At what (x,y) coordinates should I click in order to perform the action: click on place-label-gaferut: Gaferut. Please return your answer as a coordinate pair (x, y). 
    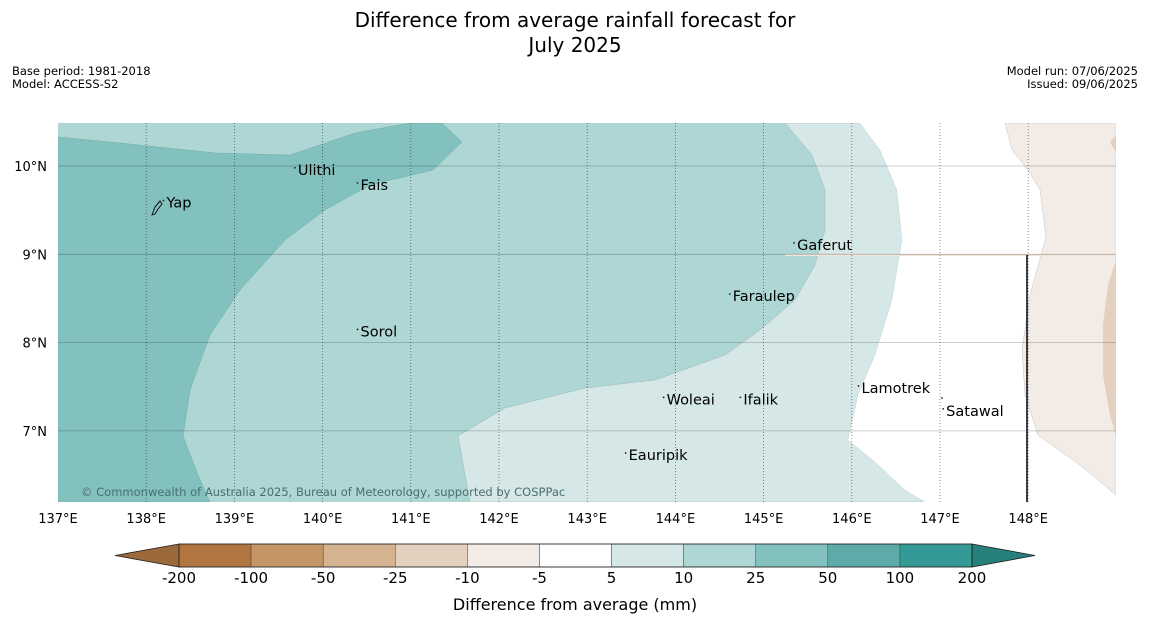
    Looking at the image, I should click on (824, 246).